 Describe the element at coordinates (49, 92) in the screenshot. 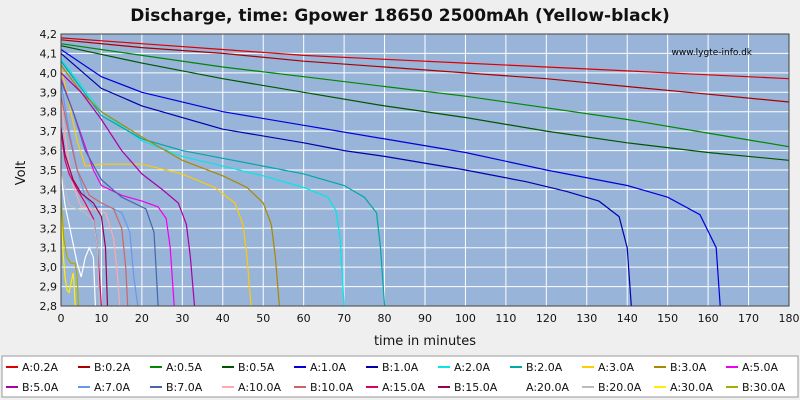

I see `y-tick-label: 3,9` at that location.